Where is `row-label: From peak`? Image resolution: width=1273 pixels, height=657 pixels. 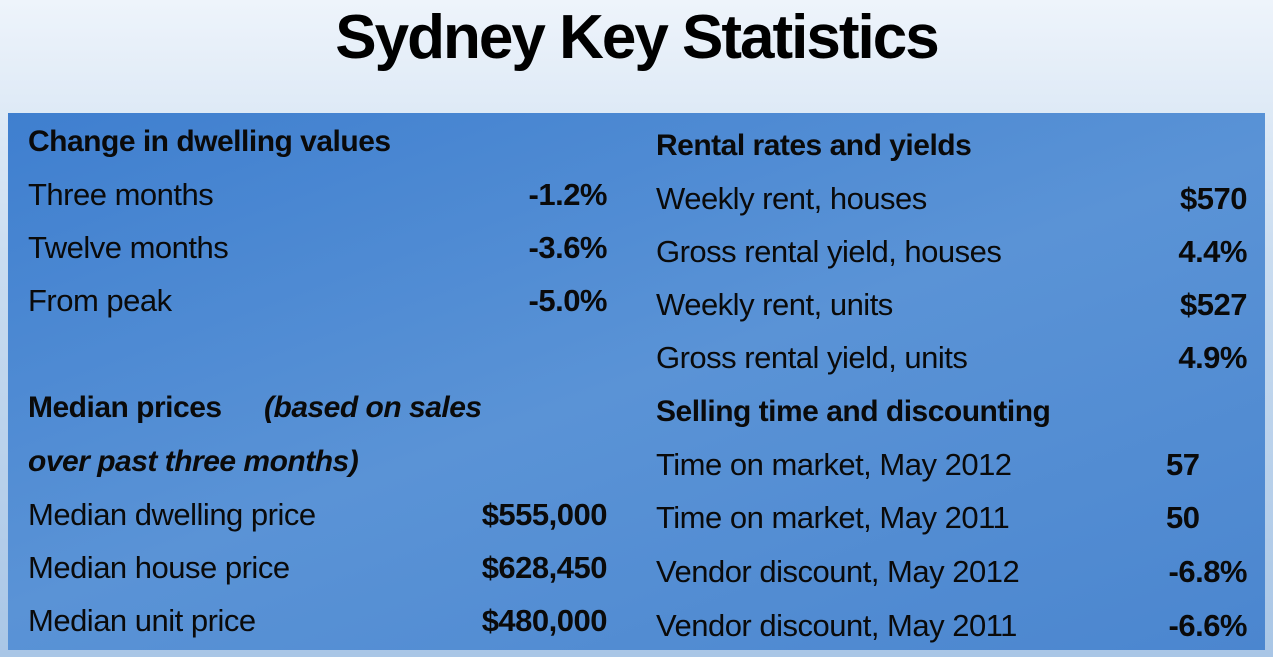 row-label: From peak is located at coordinates (100, 300).